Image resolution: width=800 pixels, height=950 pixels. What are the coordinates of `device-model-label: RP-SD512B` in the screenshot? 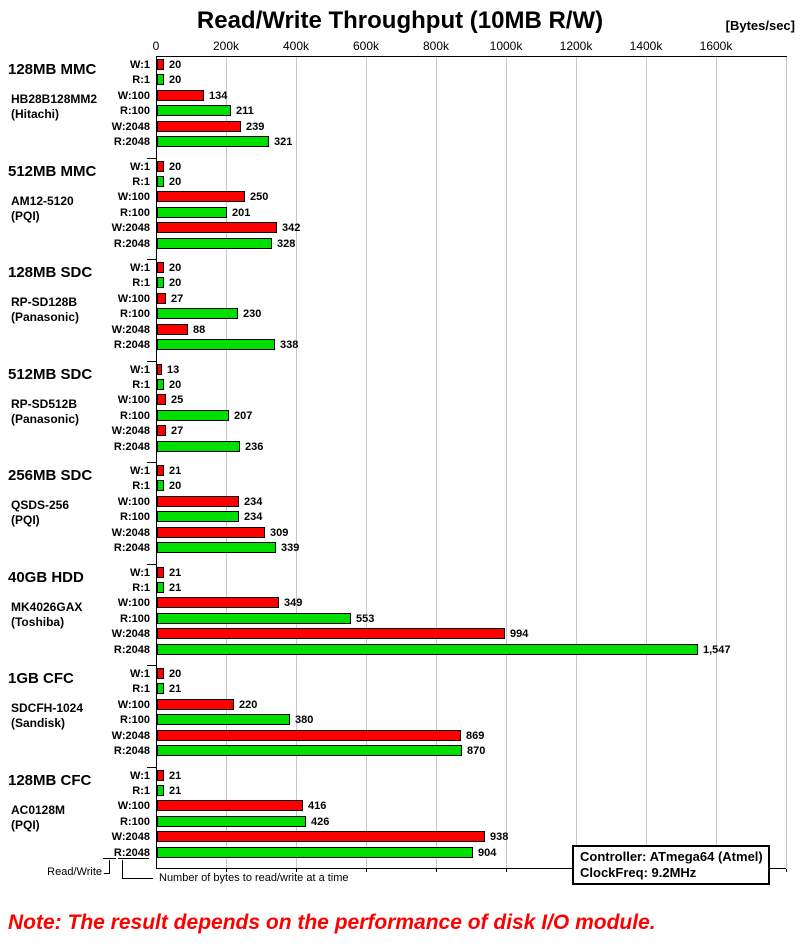 It's located at (44, 404).